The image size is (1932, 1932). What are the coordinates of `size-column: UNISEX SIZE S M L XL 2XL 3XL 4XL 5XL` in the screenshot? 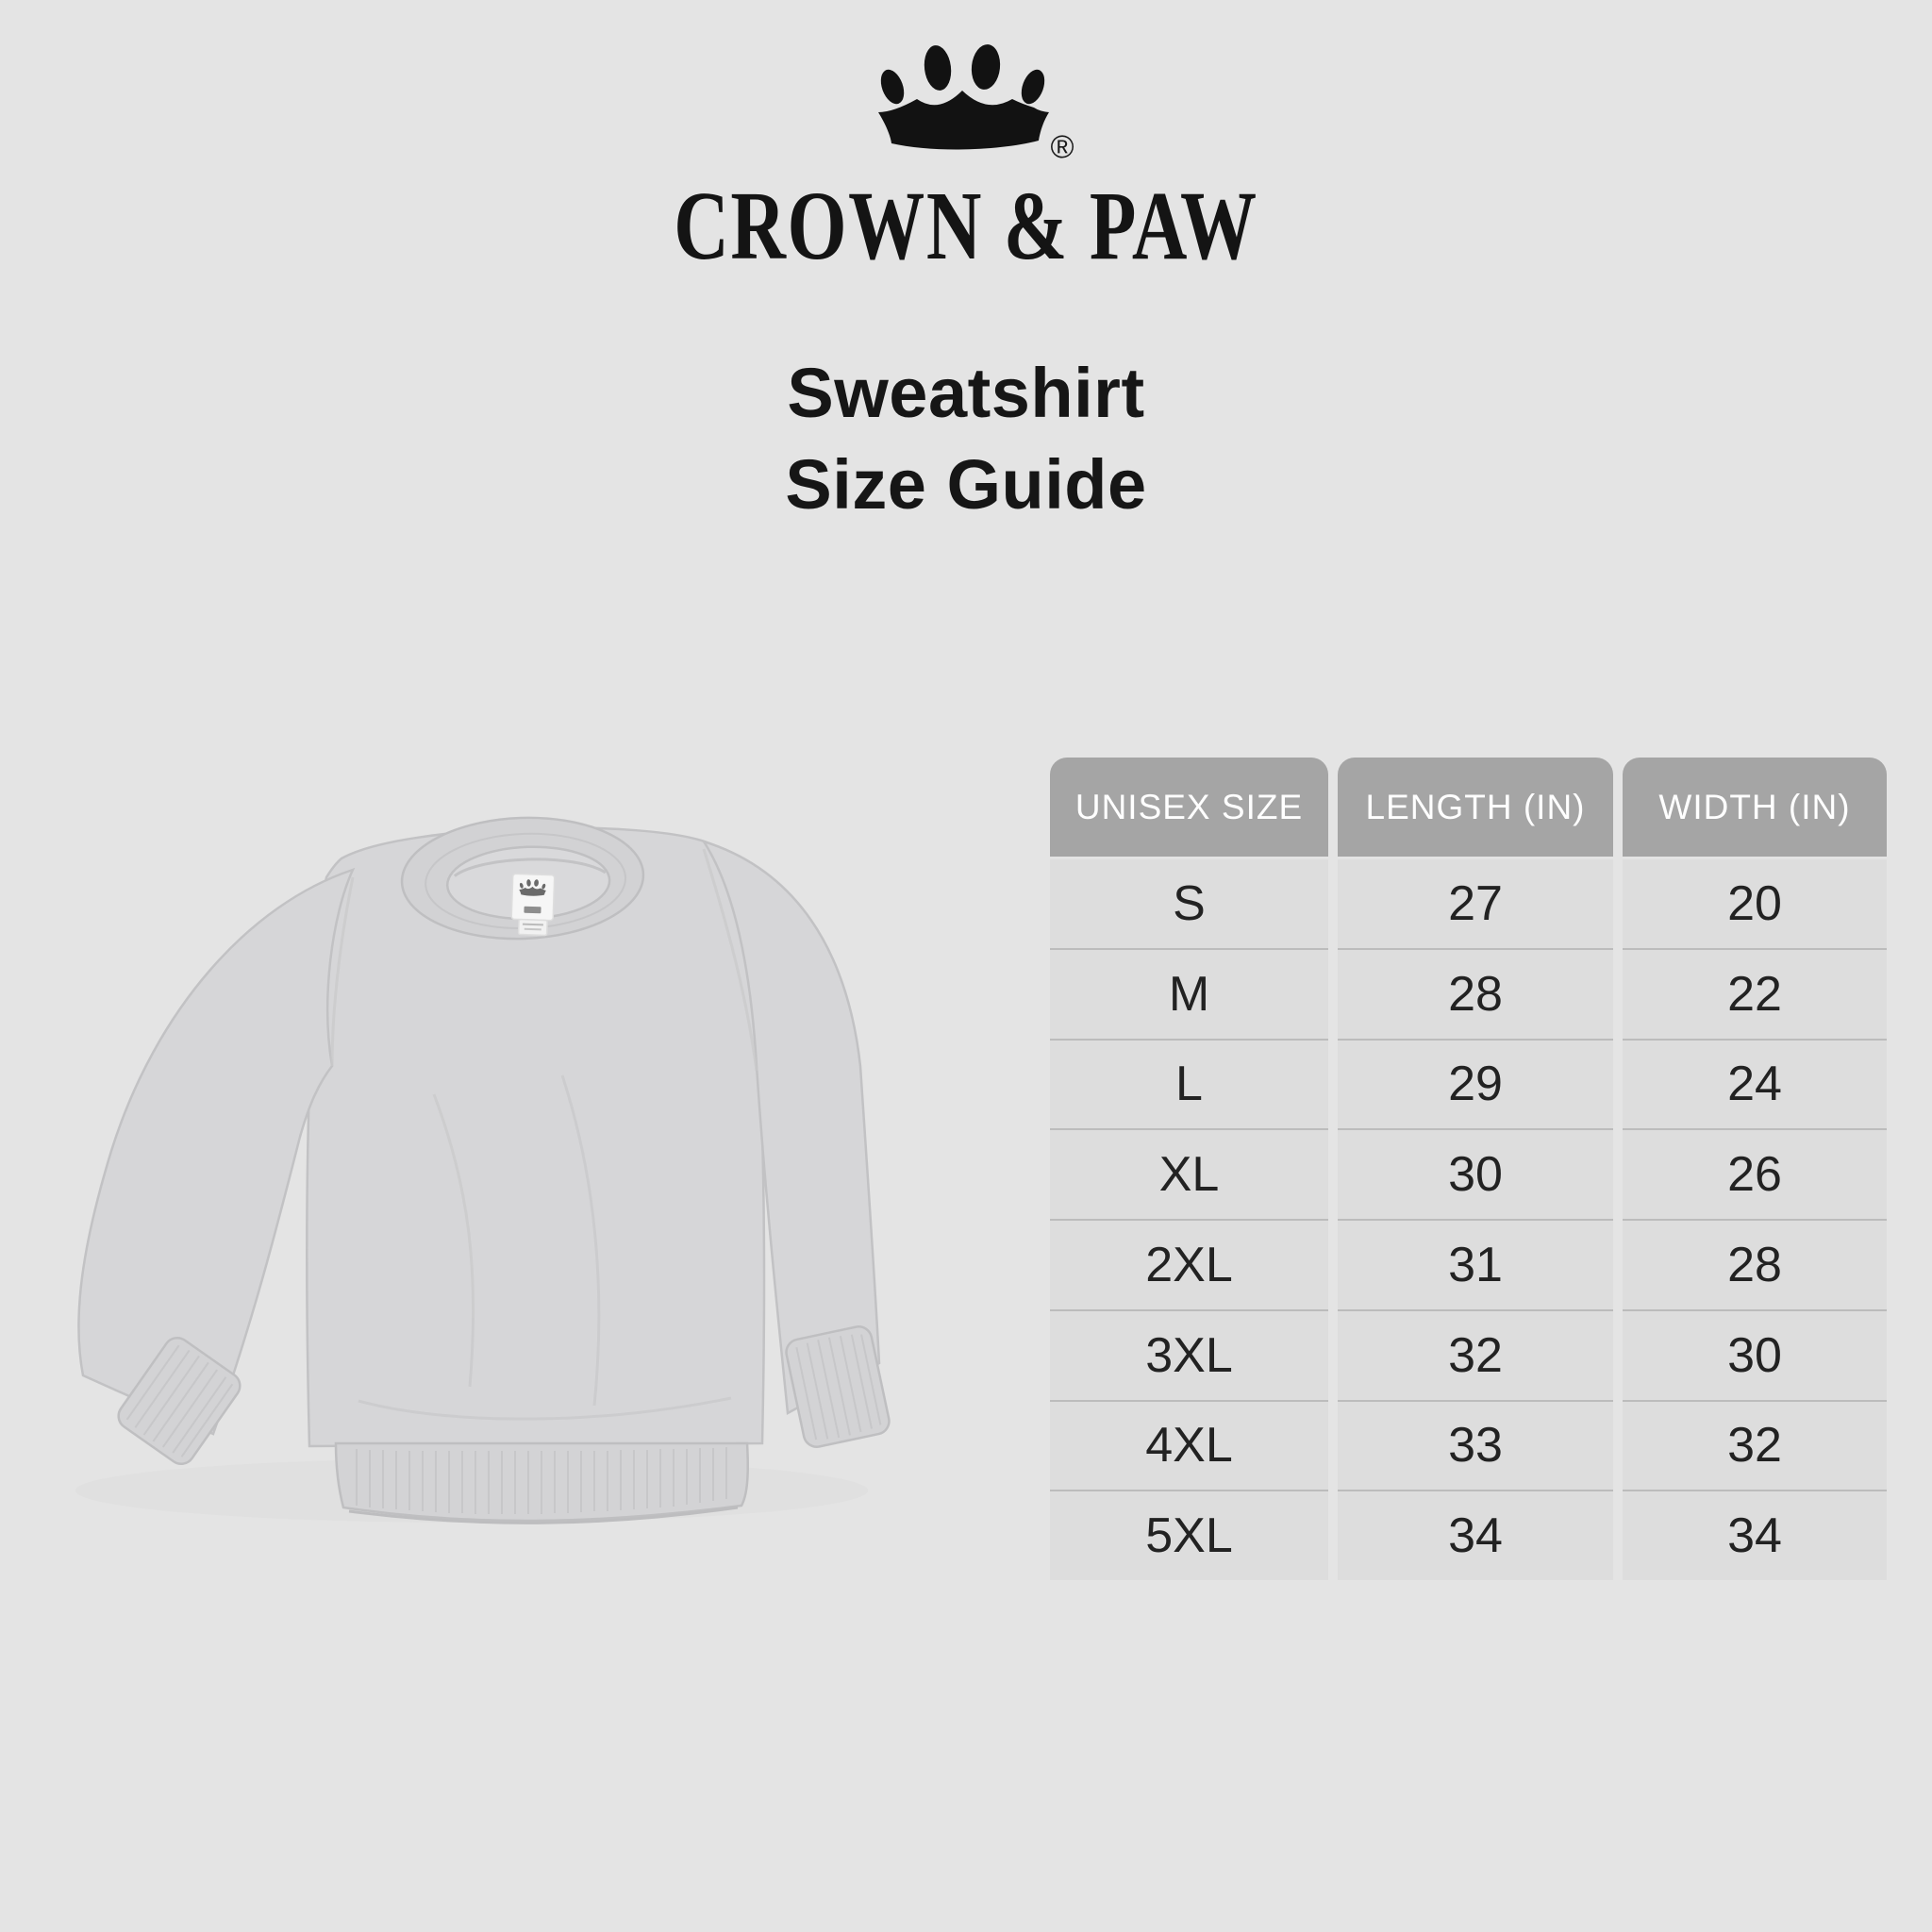 It's located at (1189, 1169).